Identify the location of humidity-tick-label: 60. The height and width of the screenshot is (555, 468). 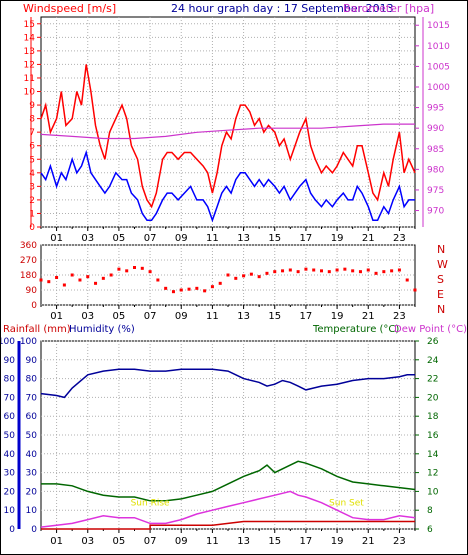
(32, 417).